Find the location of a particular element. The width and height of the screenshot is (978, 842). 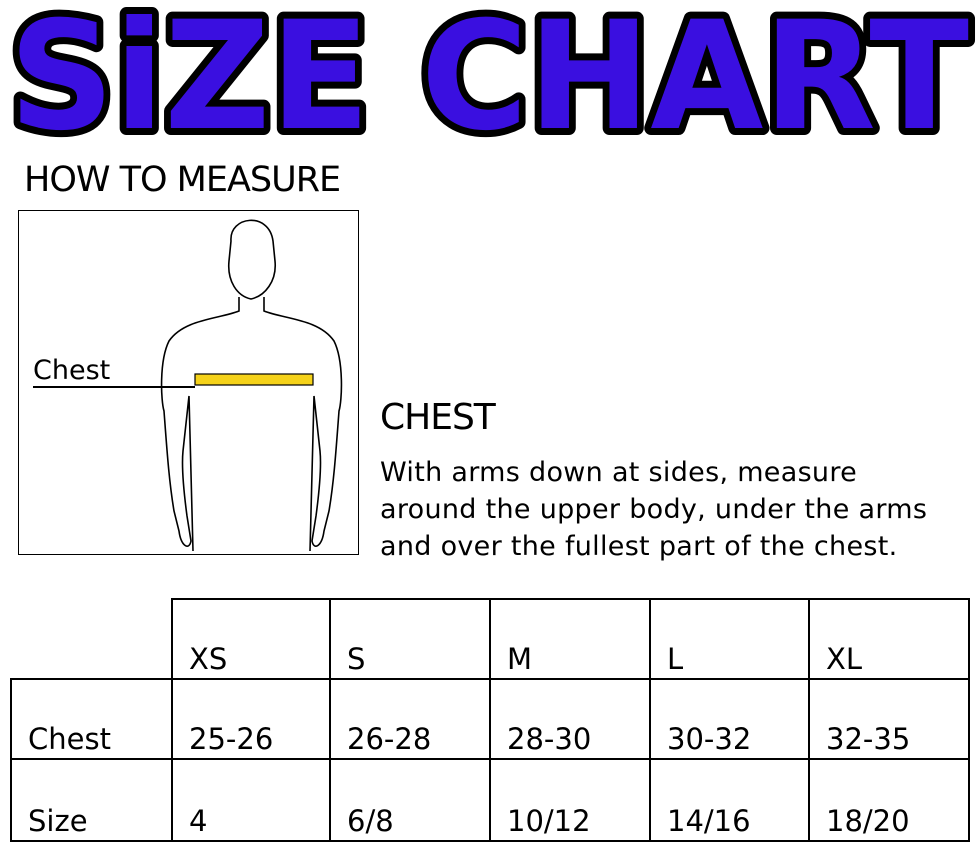

description-line: around the upper body, under the arms is located at coordinates (654, 509).